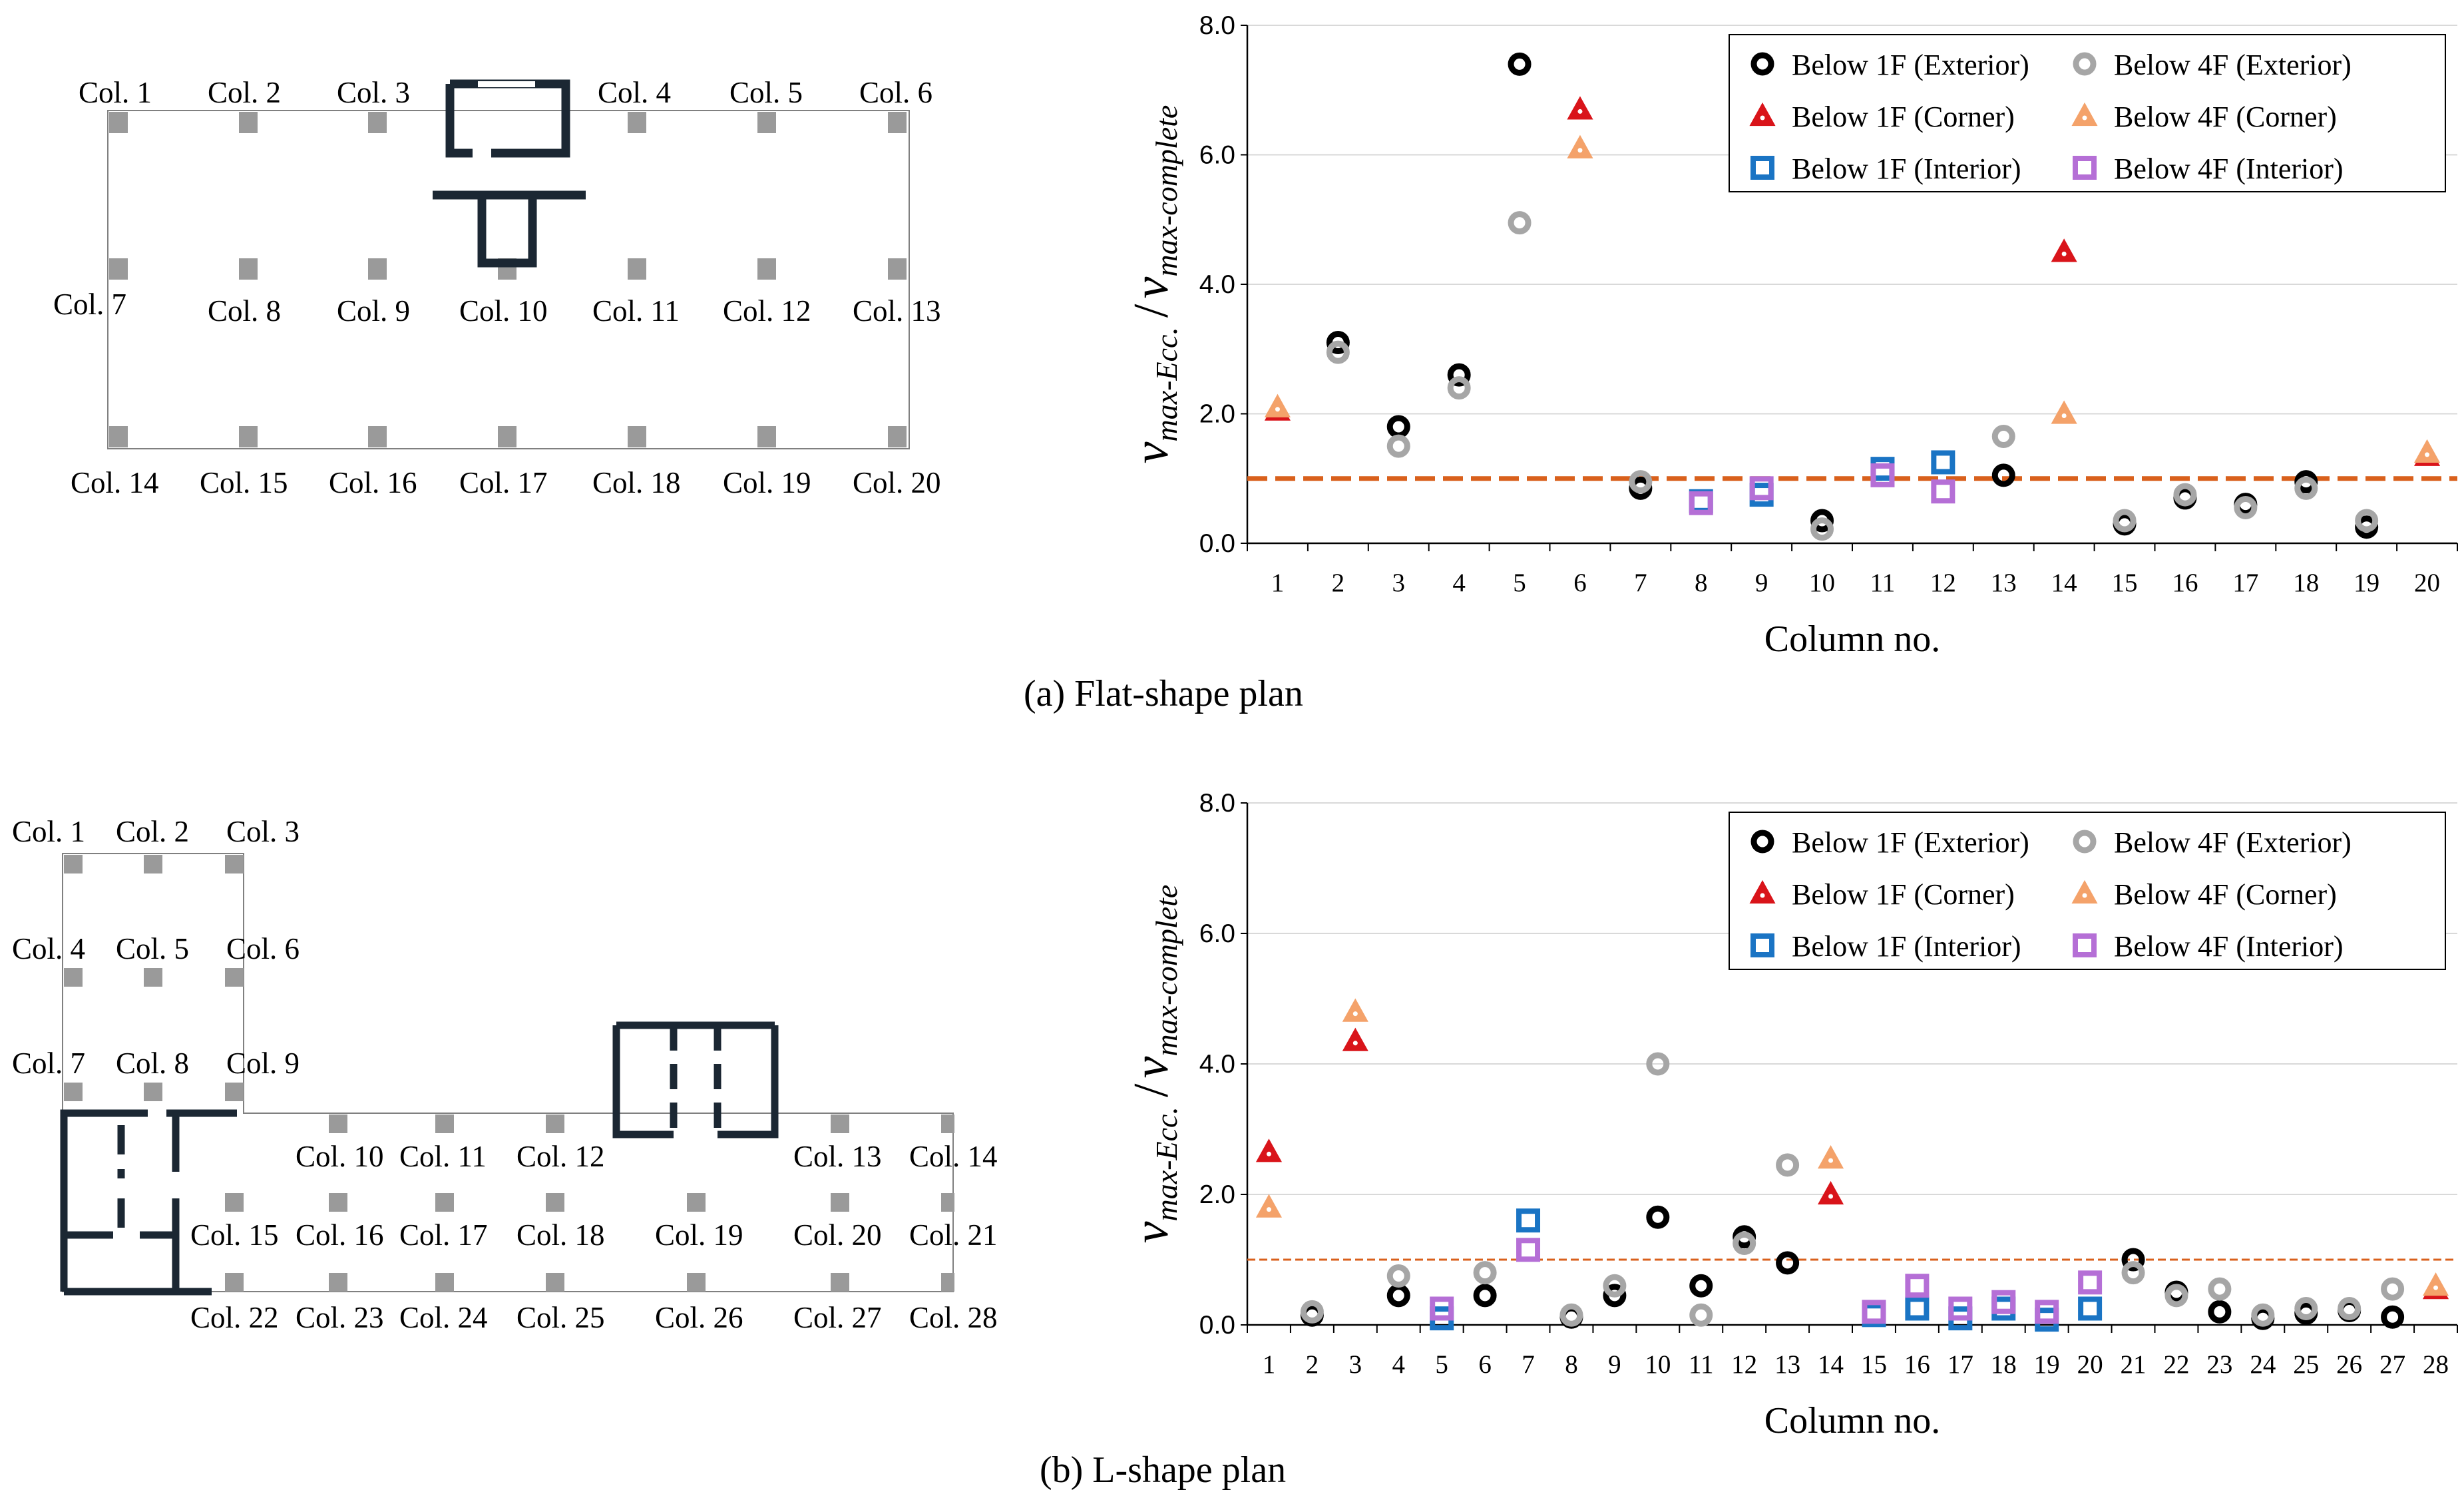 The height and width of the screenshot is (1496, 2464). Describe the element at coordinates (1640, 583) in the screenshot. I see `x-tick-label: 7` at that location.